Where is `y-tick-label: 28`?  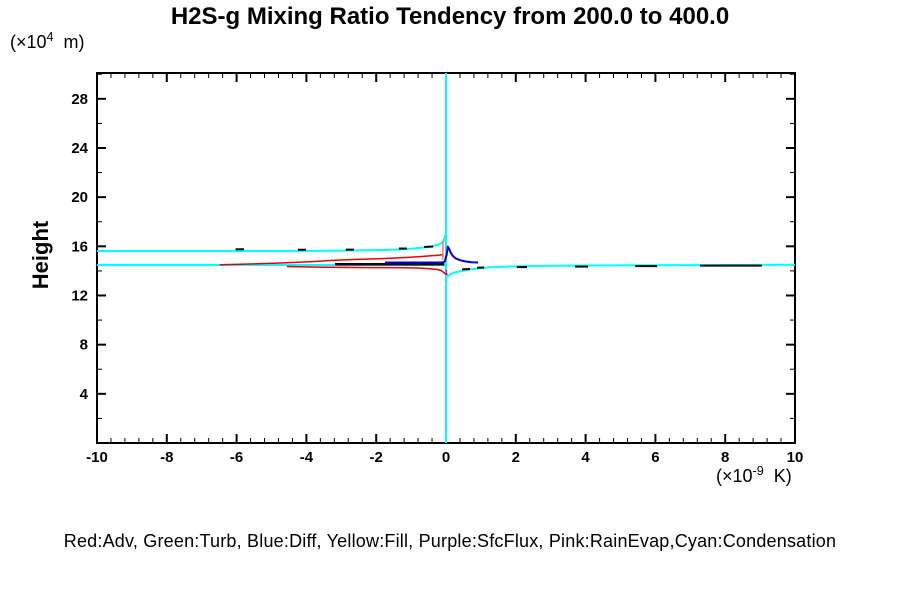 y-tick-label: 28 is located at coordinates (79, 99).